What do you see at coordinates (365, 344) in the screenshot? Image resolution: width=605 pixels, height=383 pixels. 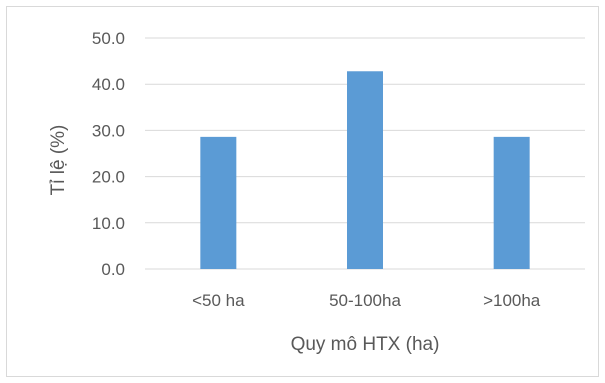 I see `x-axis-title: Quy mô HTX (ha)` at bounding box center [365, 344].